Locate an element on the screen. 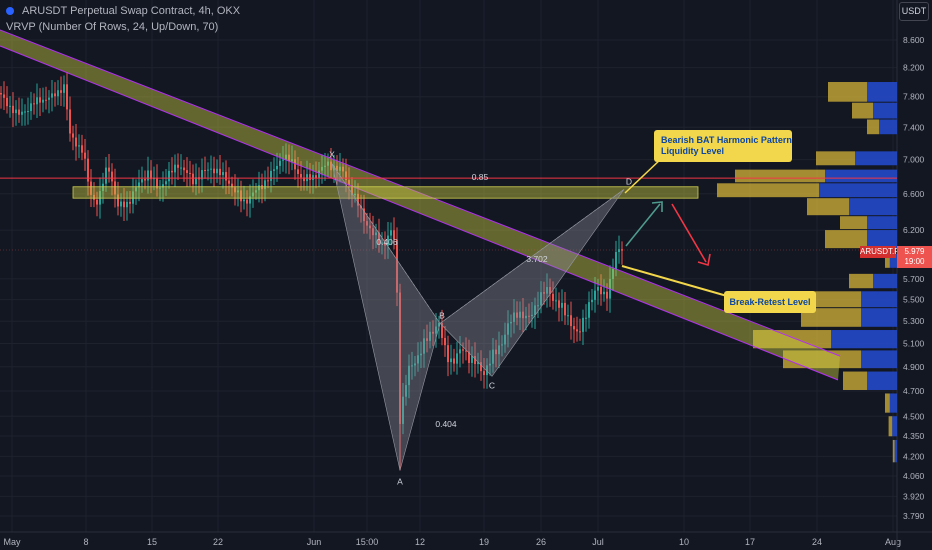  x-tick-label: 8 is located at coordinates (85, 542).